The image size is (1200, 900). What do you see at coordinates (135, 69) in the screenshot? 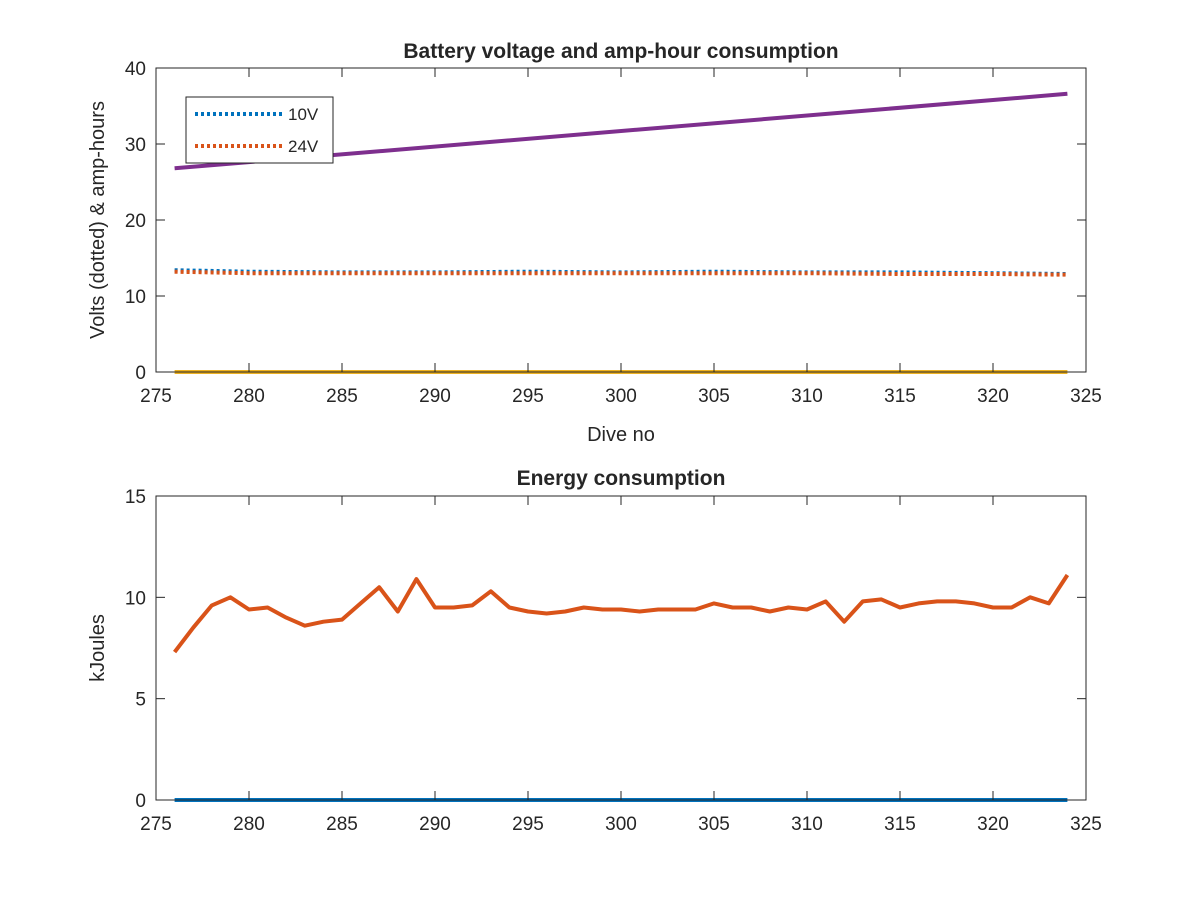
I see `y-tick-label: 40` at bounding box center [135, 69].